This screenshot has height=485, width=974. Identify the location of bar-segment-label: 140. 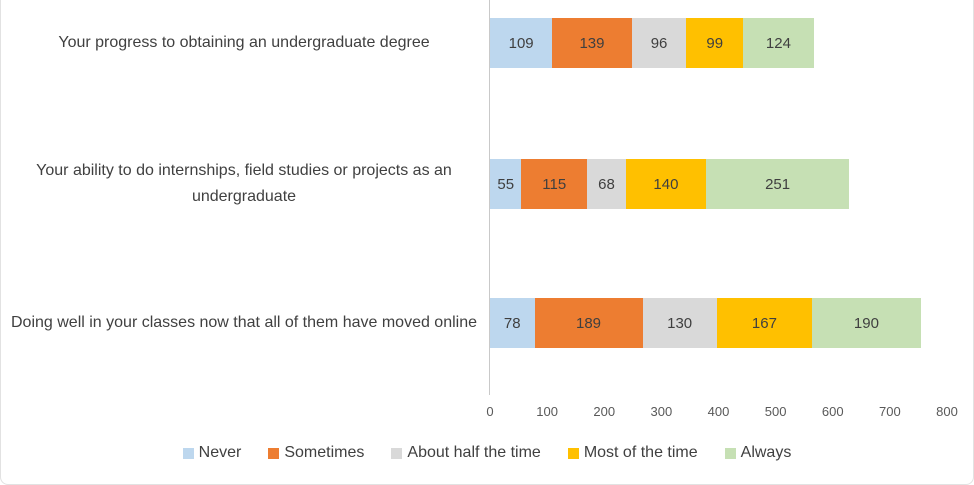
(666, 184).